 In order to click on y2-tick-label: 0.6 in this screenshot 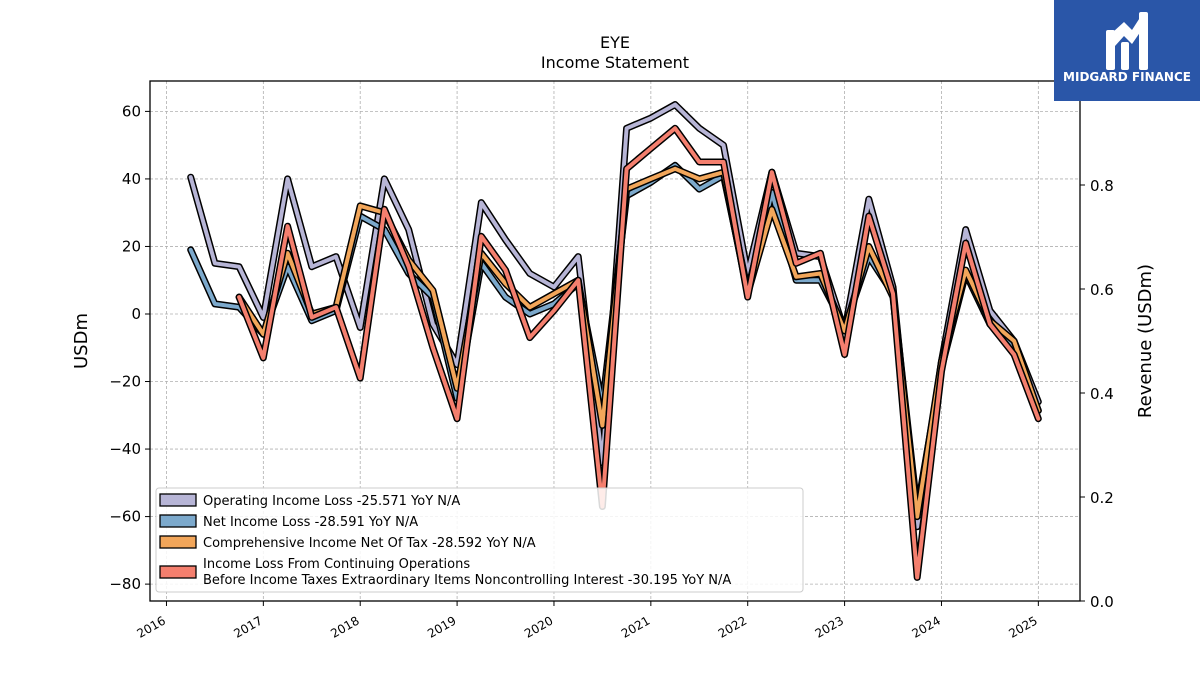, I will do `click(1102, 290)`.